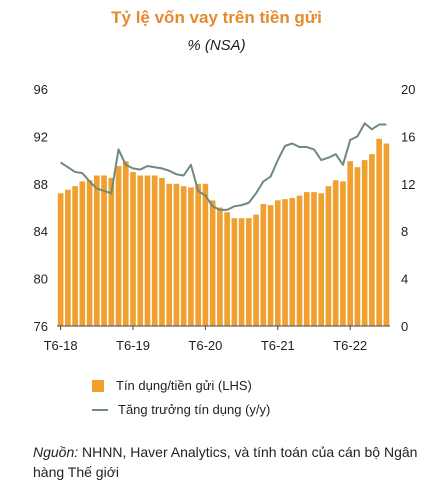 Image resolution: width=433 pixels, height=489 pixels. Describe the element at coordinates (404, 231) in the screenshot. I see `y-right-tick-2: 8` at that location.